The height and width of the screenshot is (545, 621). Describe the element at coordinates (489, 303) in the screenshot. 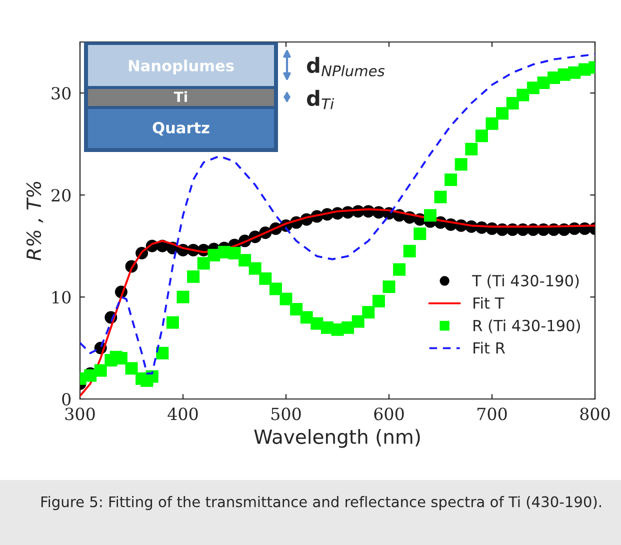

I see `legend-label: Fit T` at that location.